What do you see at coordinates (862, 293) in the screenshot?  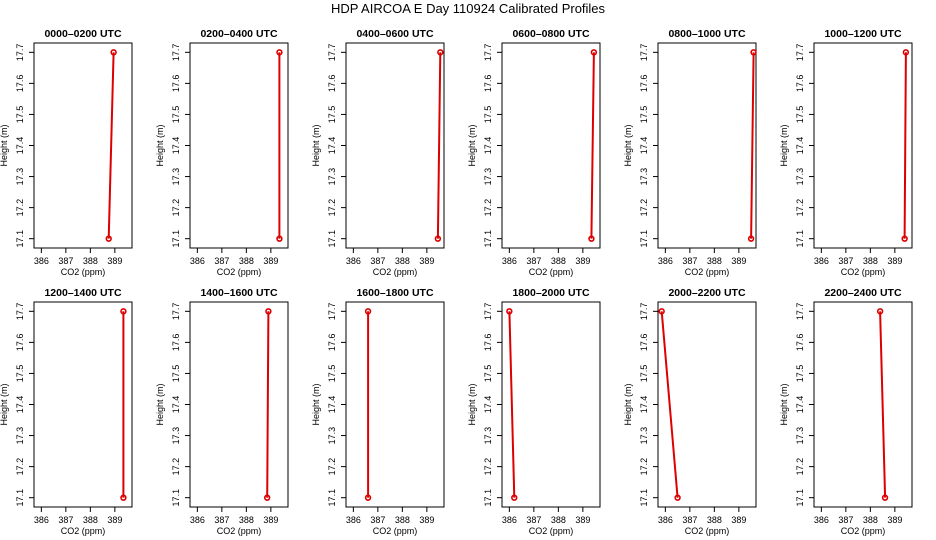 I see `panel-title: 2200–2400 UTC` at bounding box center [862, 293].